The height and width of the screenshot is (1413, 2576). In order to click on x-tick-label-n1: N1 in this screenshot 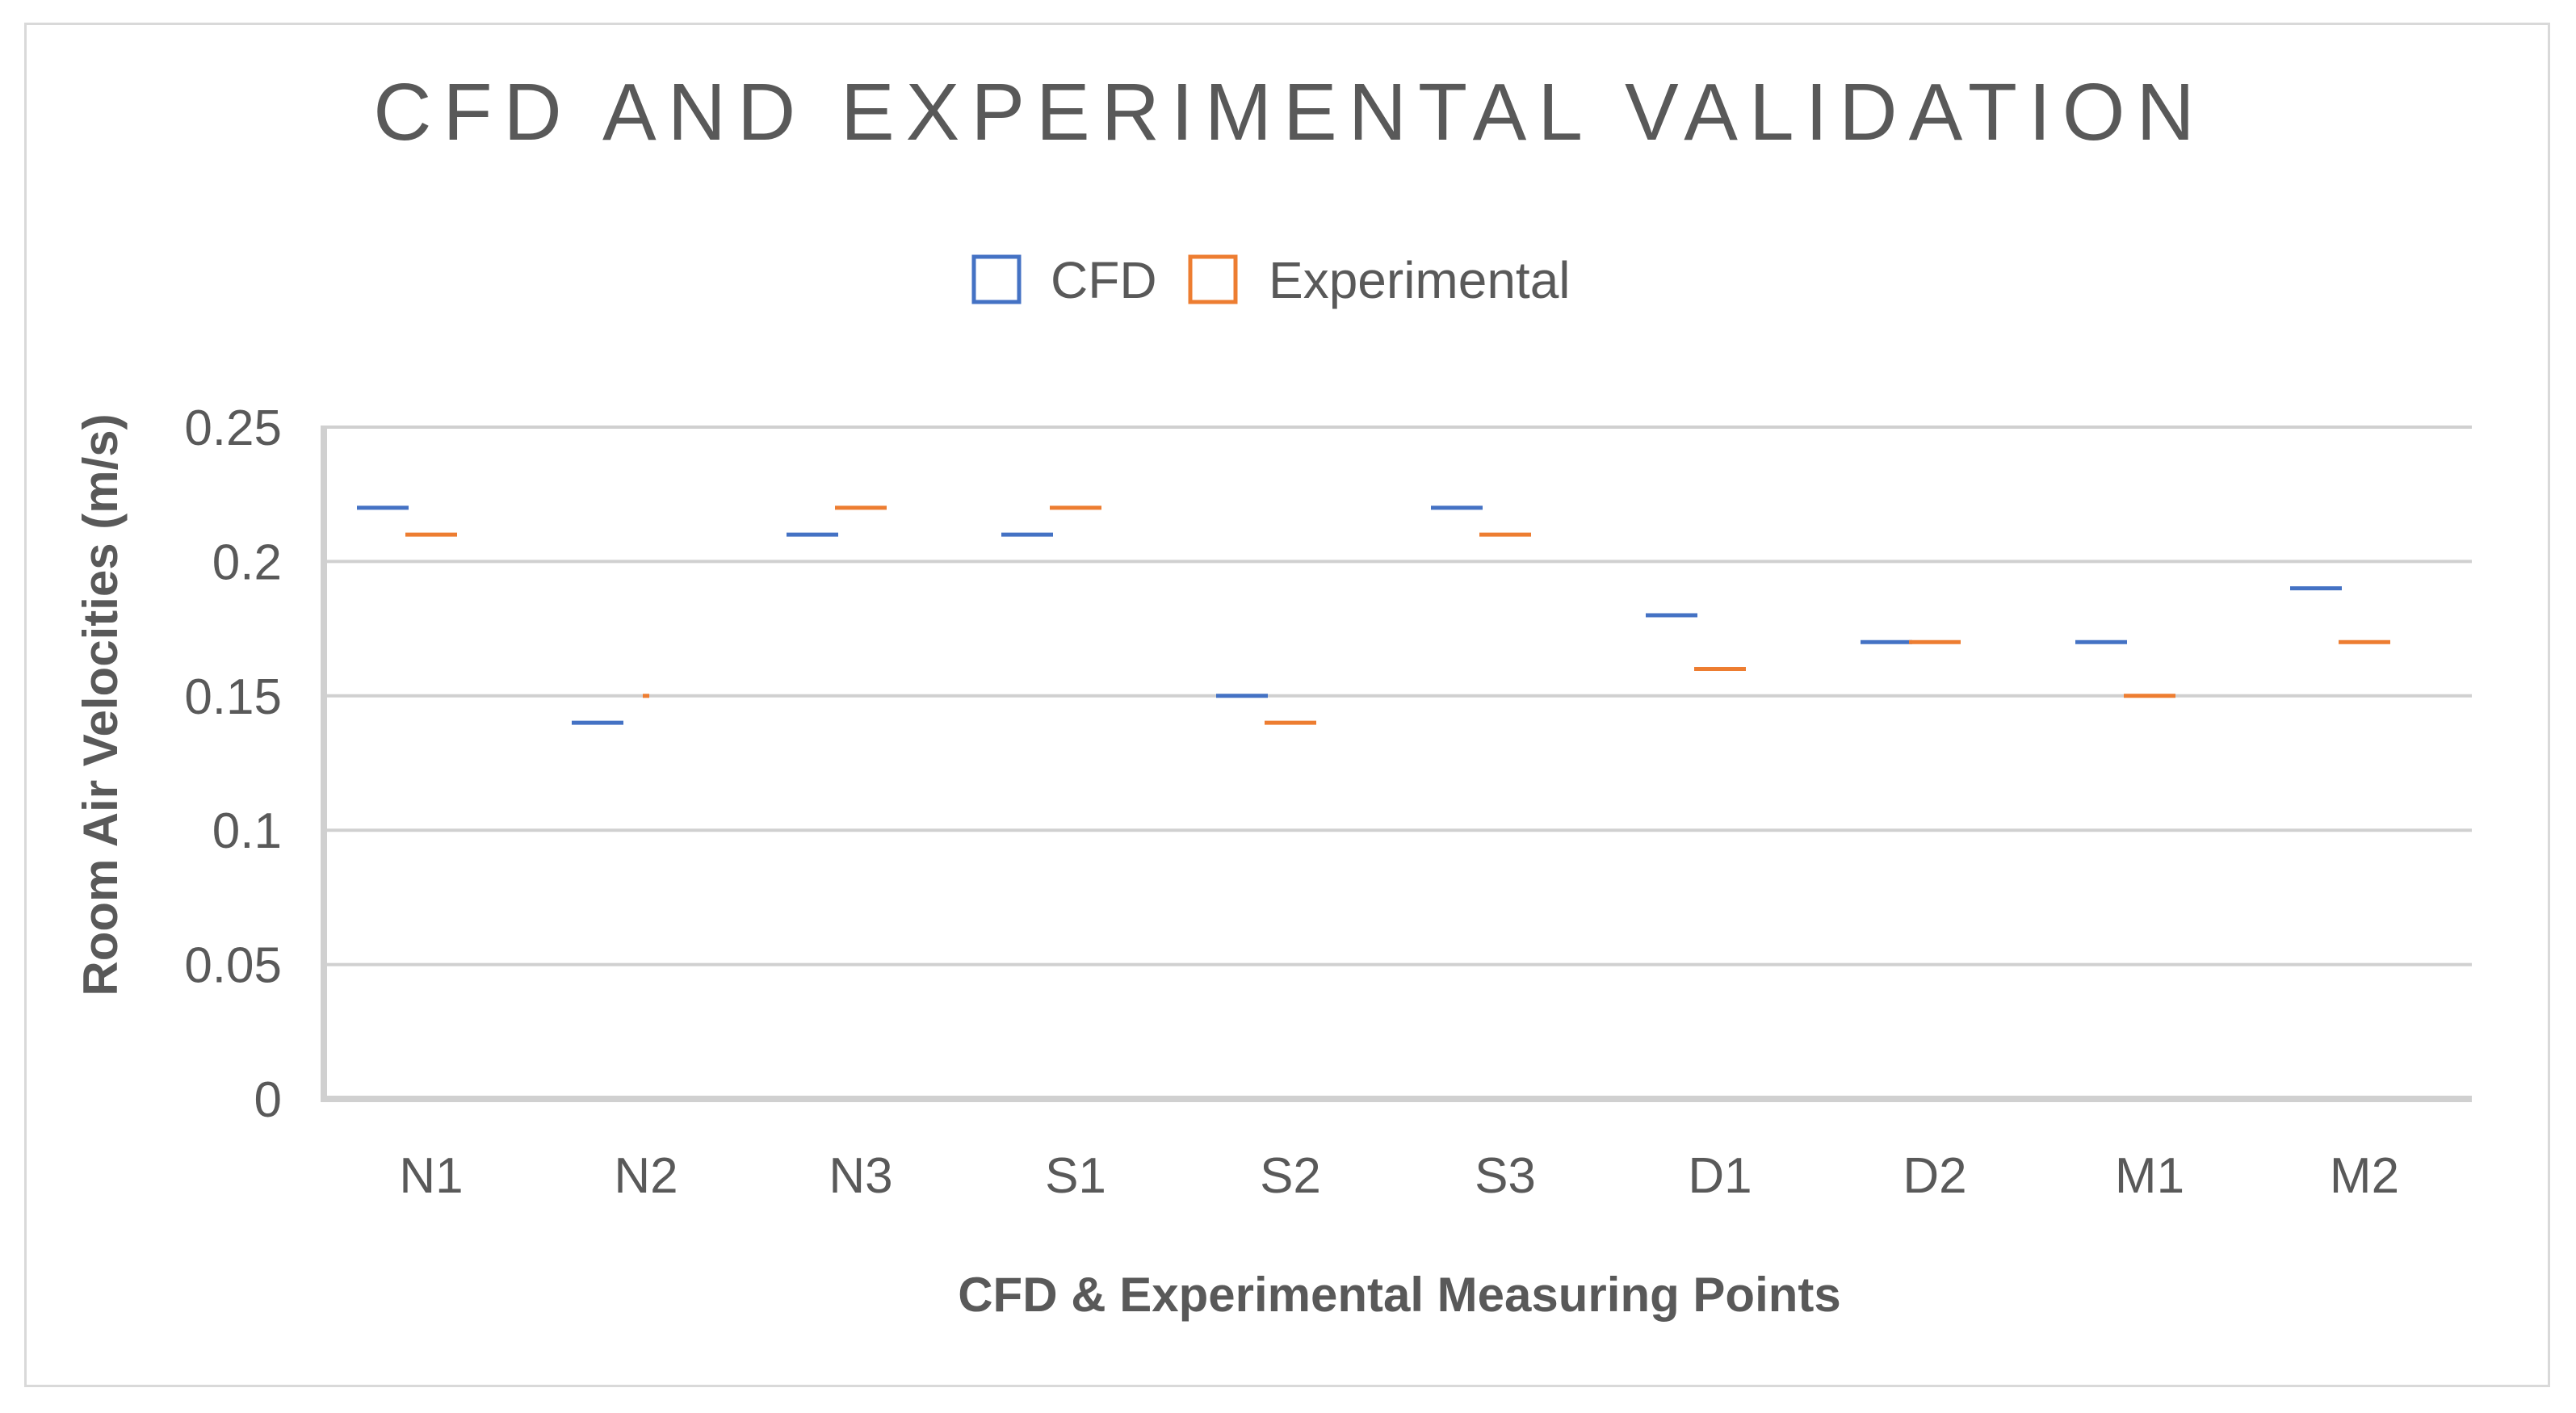, I will do `click(431, 1176)`.